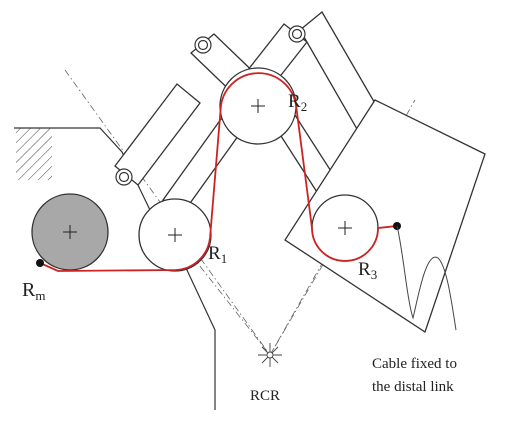 The image size is (523, 428). Describe the element at coordinates (414, 364) in the screenshot. I see `cable-note-line1: Cable fixed to` at that location.